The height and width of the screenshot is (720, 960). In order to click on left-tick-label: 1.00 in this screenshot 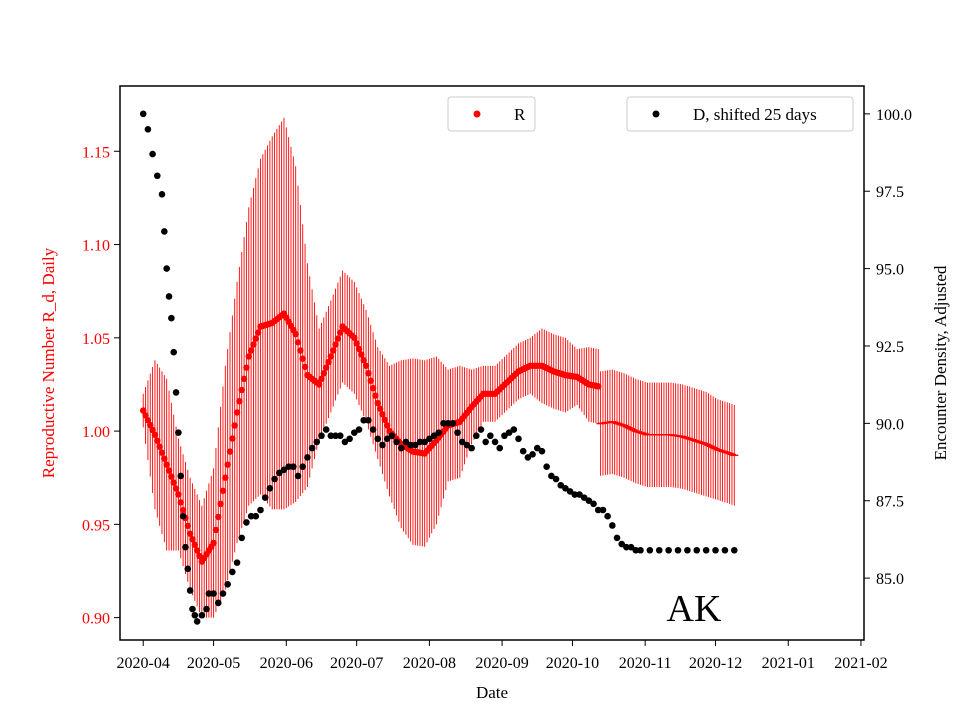, I will do `click(96, 432)`.